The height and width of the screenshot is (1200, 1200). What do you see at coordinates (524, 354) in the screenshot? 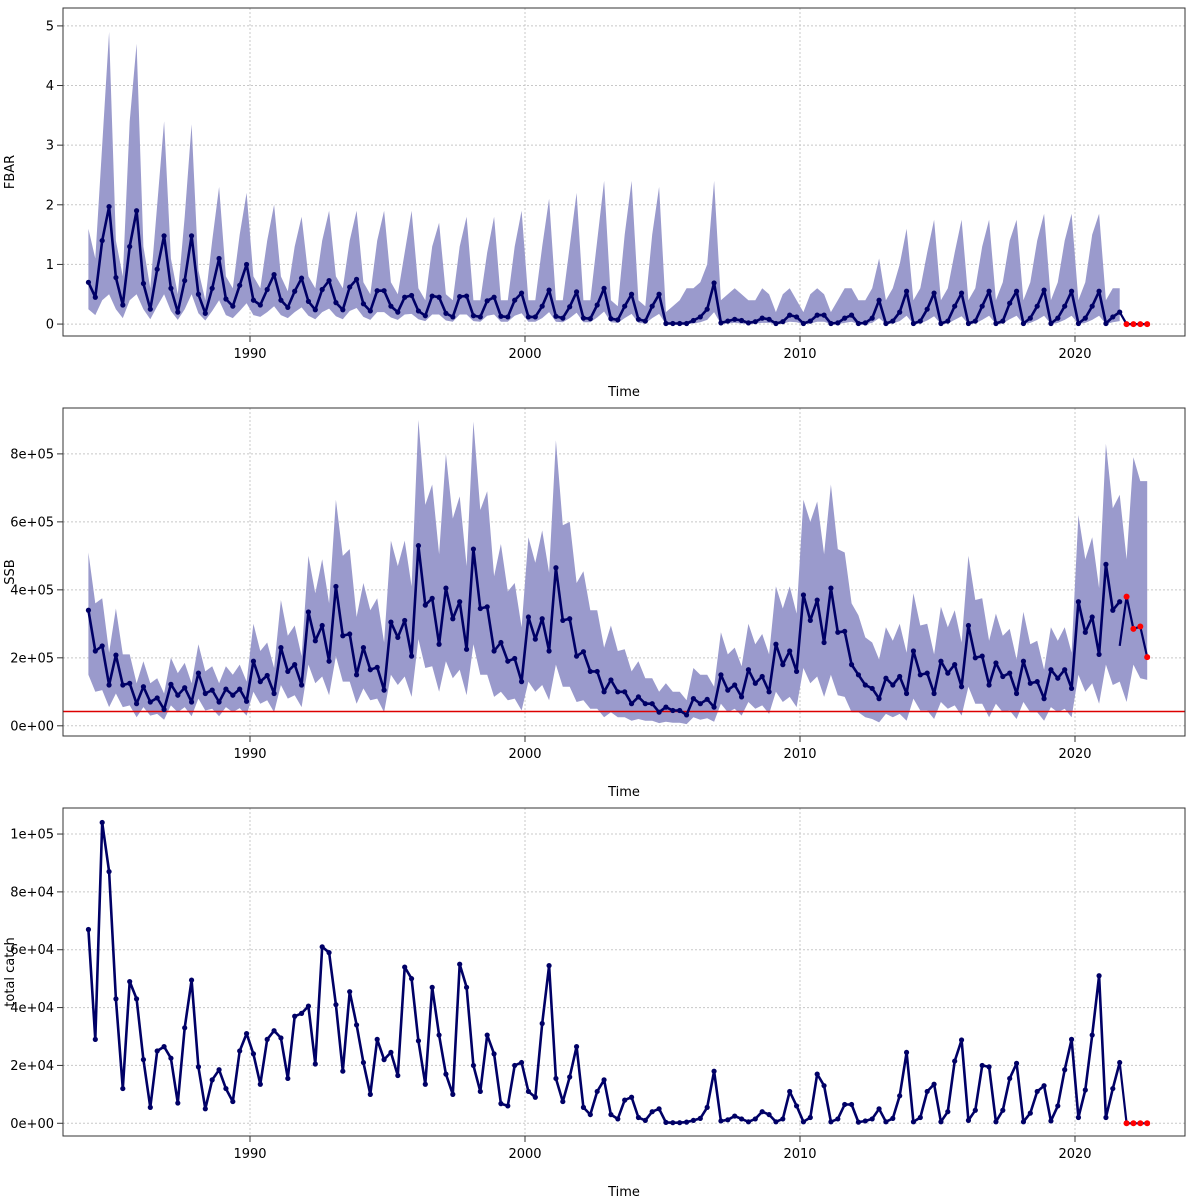
I see `x-tick-label: 2000` at bounding box center [524, 354].